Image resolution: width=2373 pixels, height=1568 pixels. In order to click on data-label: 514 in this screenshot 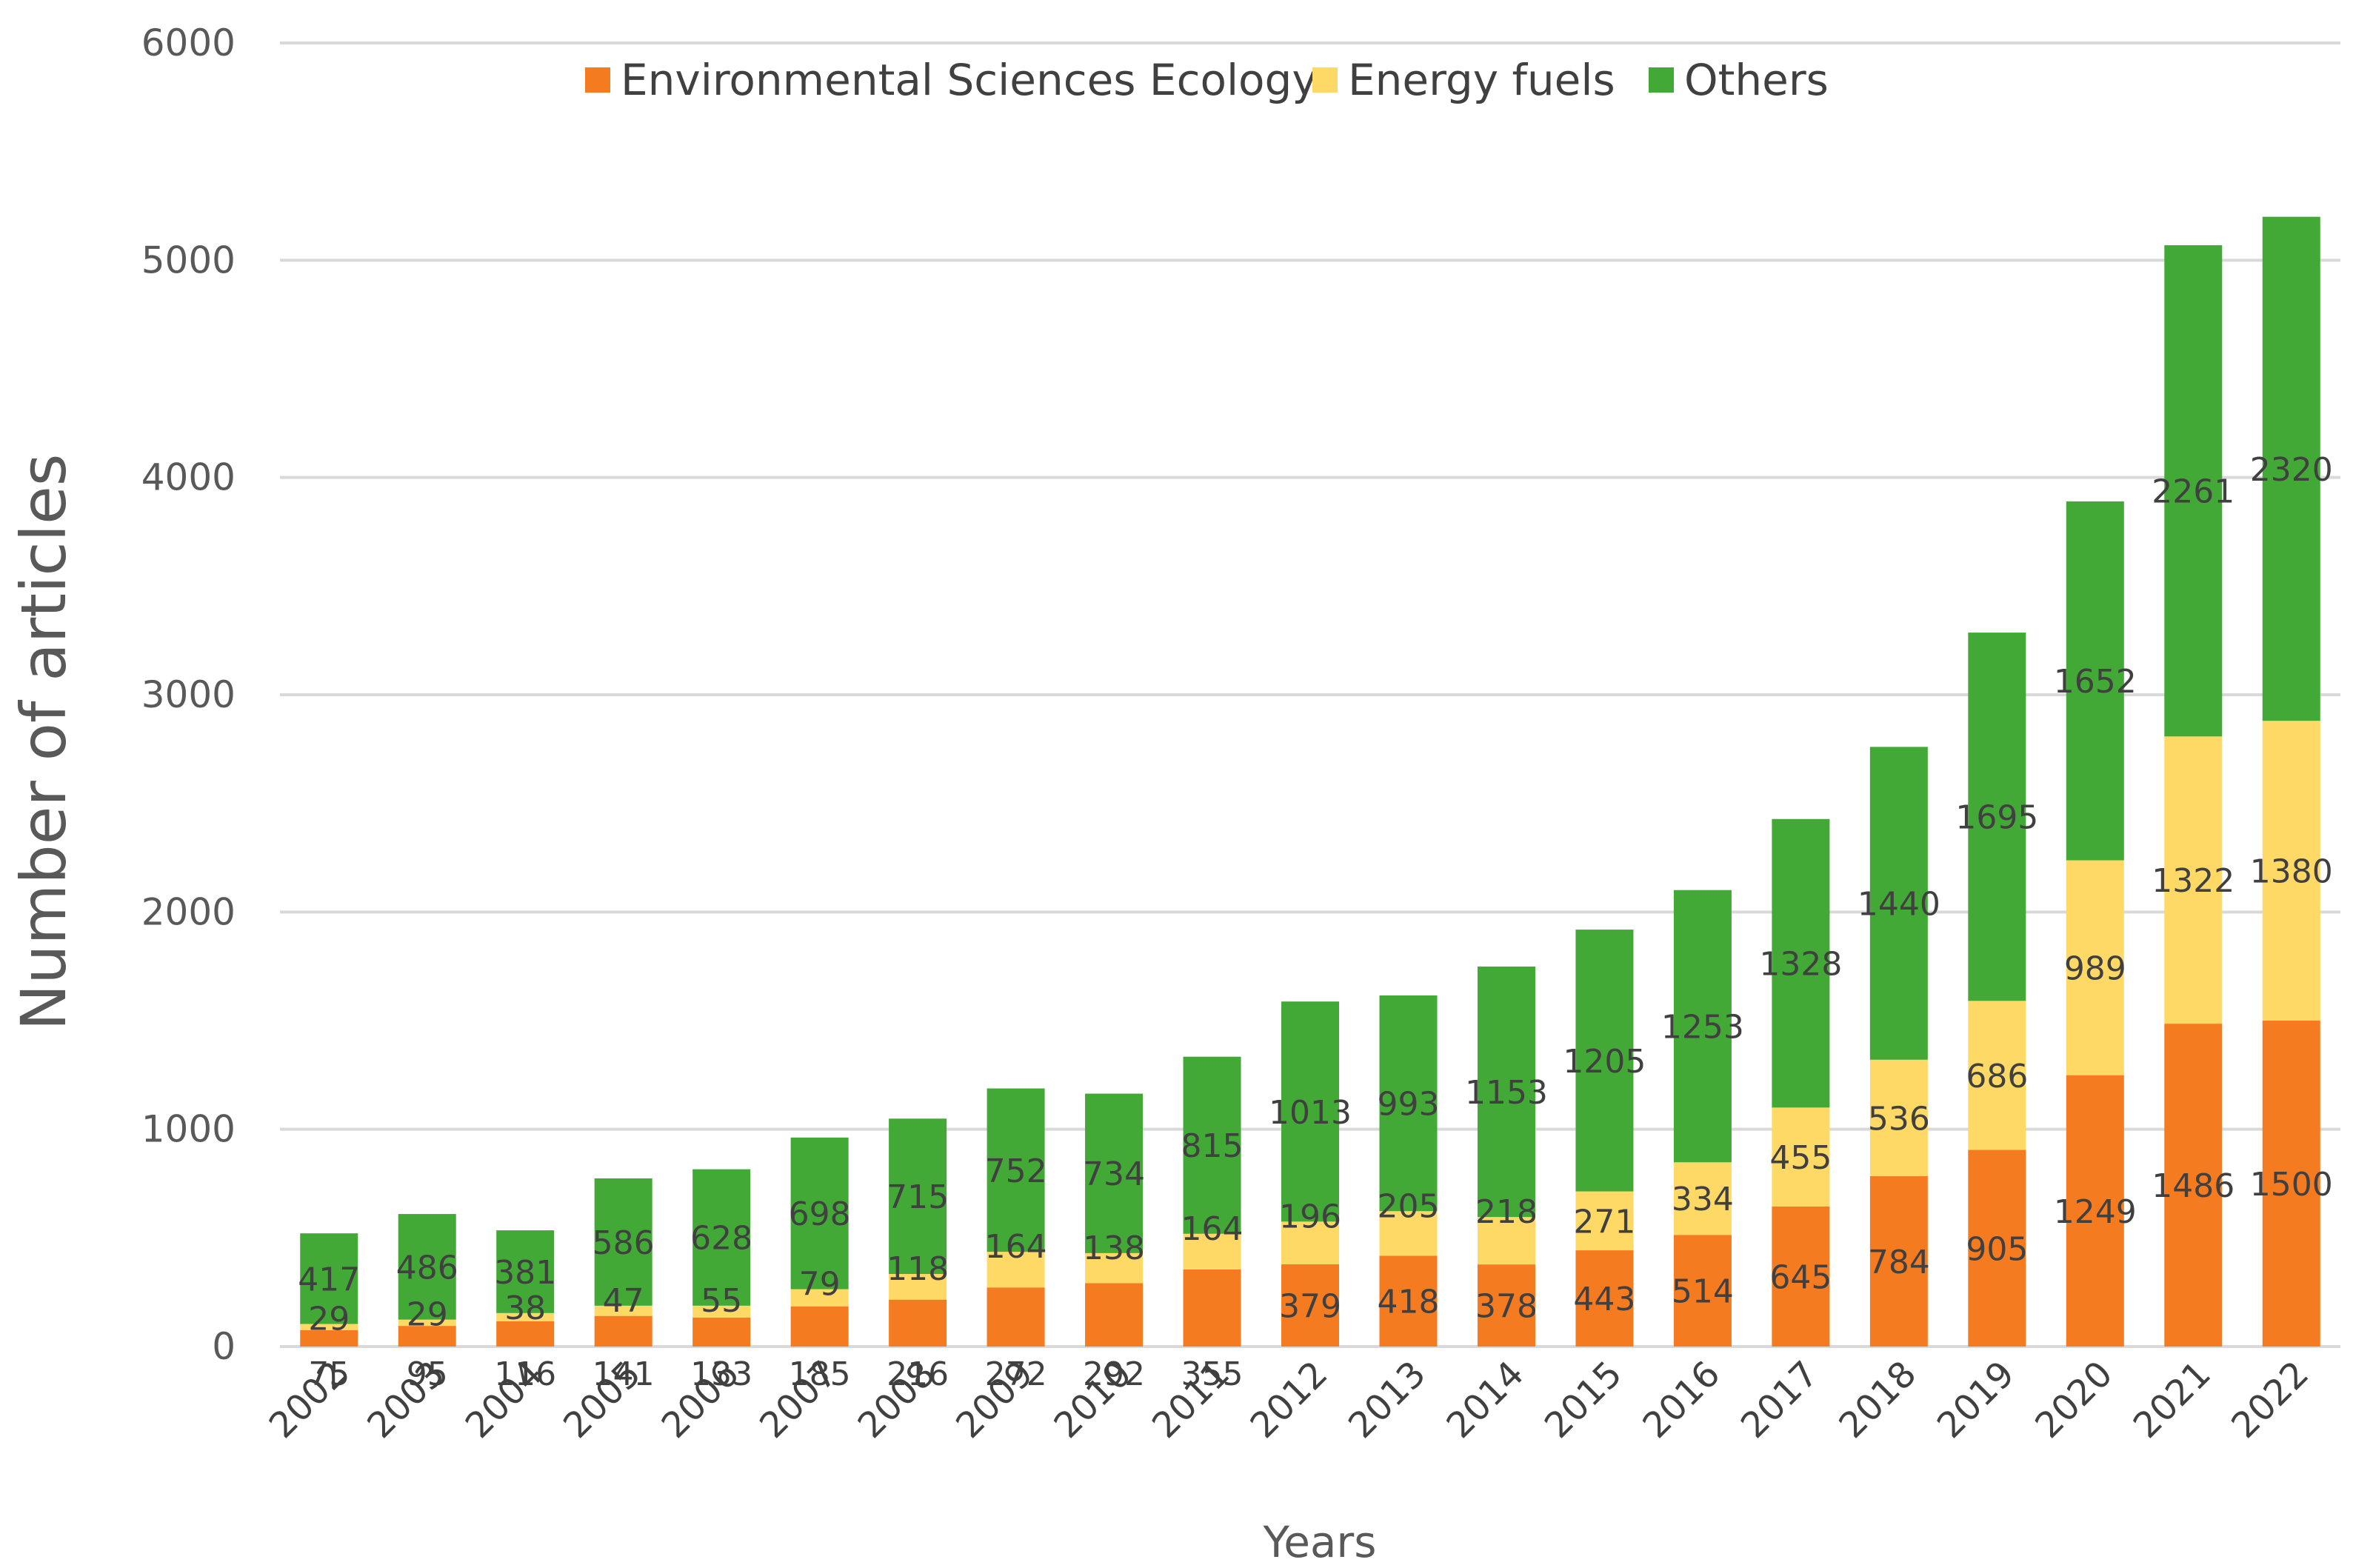, I will do `click(1703, 1292)`.